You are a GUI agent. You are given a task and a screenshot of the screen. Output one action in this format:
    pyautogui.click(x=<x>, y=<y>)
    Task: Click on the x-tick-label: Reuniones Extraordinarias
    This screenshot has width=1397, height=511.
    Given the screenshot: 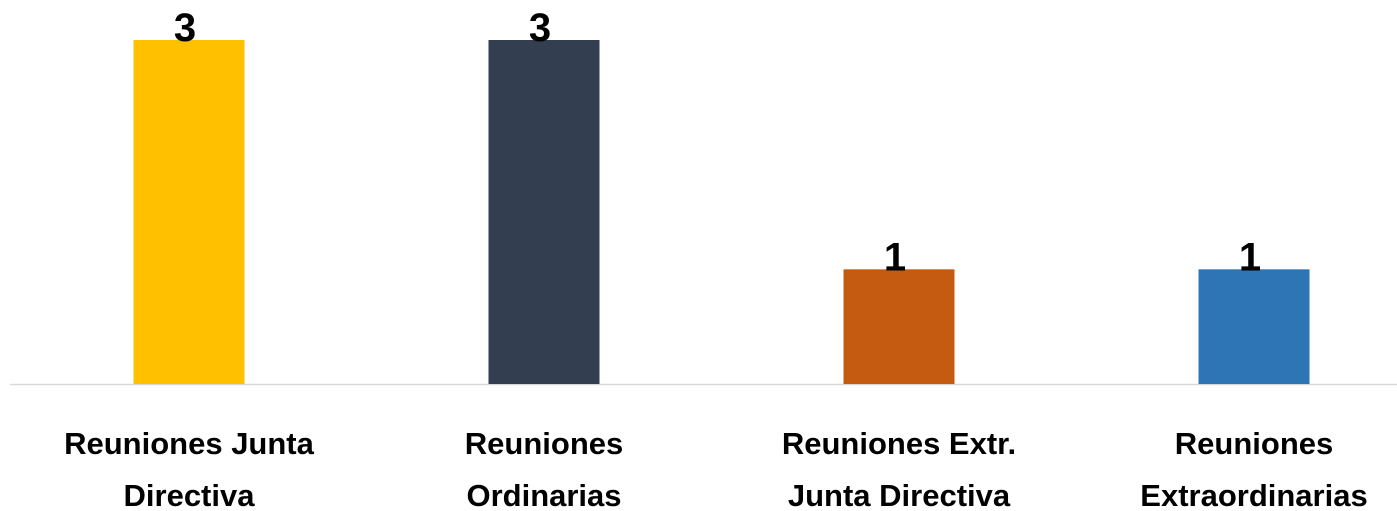 What is the action you would take?
    pyautogui.click(x=1254, y=468)
    